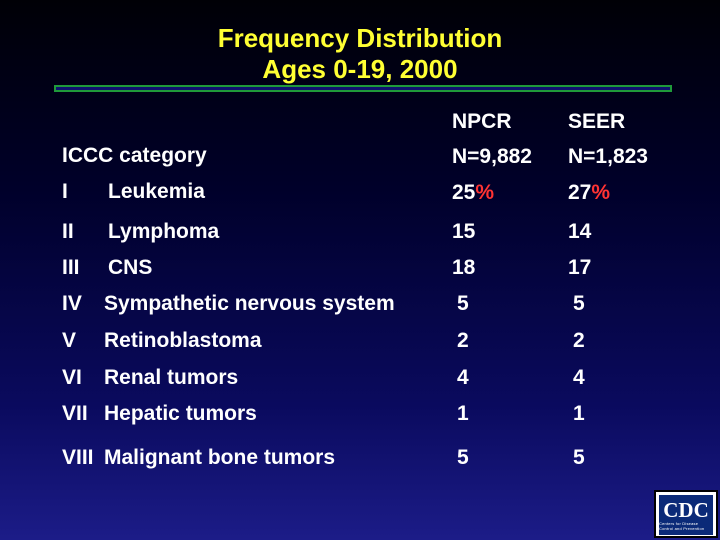 This screenshot has height=540, width=720. I want to click on slide-title-line2: Ages 0-19, 2000, so click(360, 69).